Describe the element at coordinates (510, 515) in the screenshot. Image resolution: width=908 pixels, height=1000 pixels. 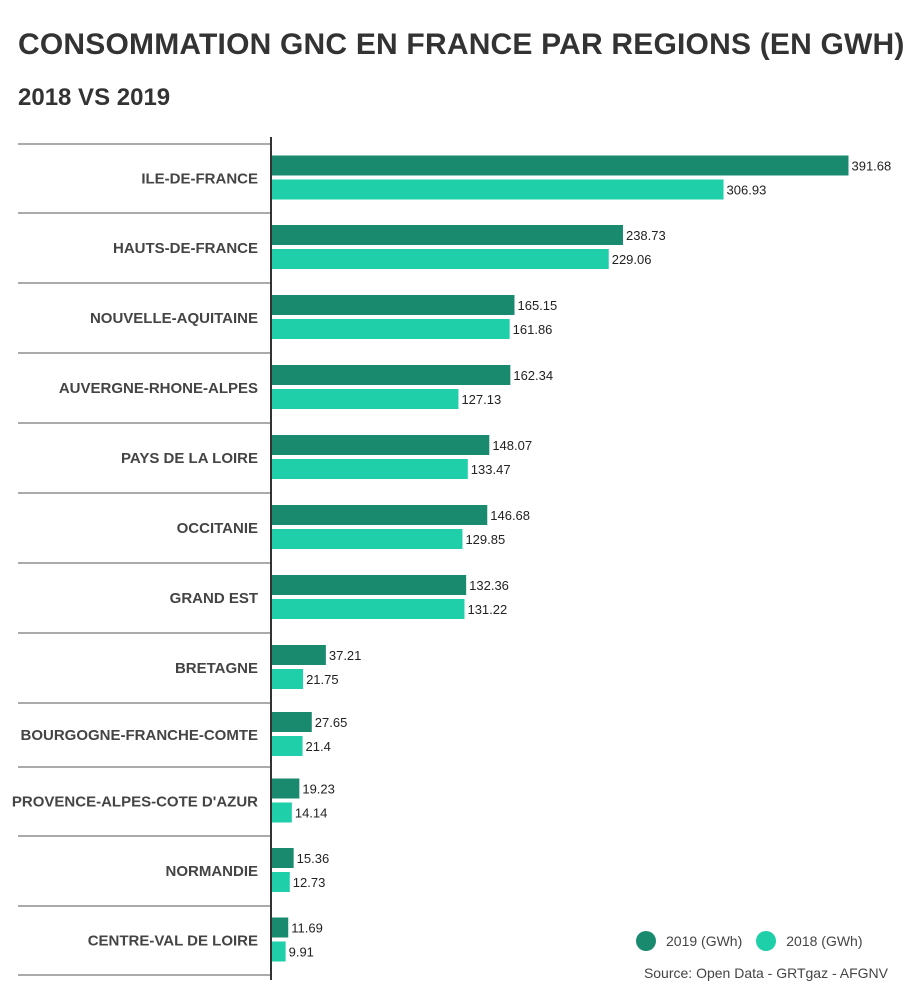
I see `value-label: 146.68` at that location.